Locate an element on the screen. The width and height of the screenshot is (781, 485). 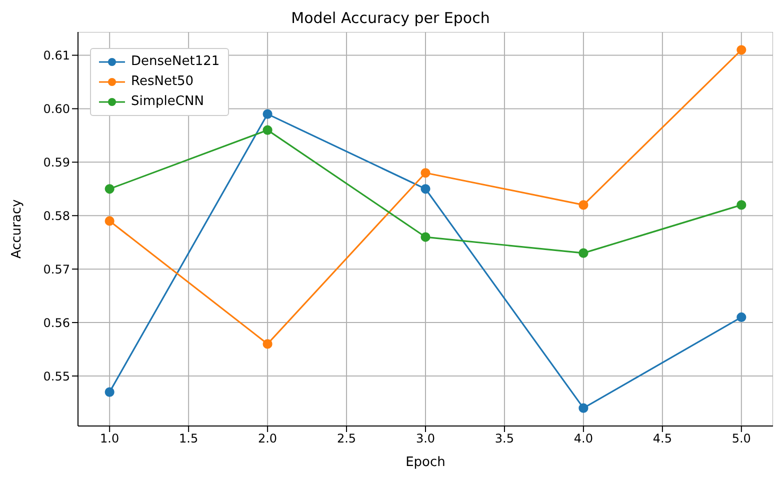
chart-title: Model Accuracy per Epoch is located at coordinates (390, 18).